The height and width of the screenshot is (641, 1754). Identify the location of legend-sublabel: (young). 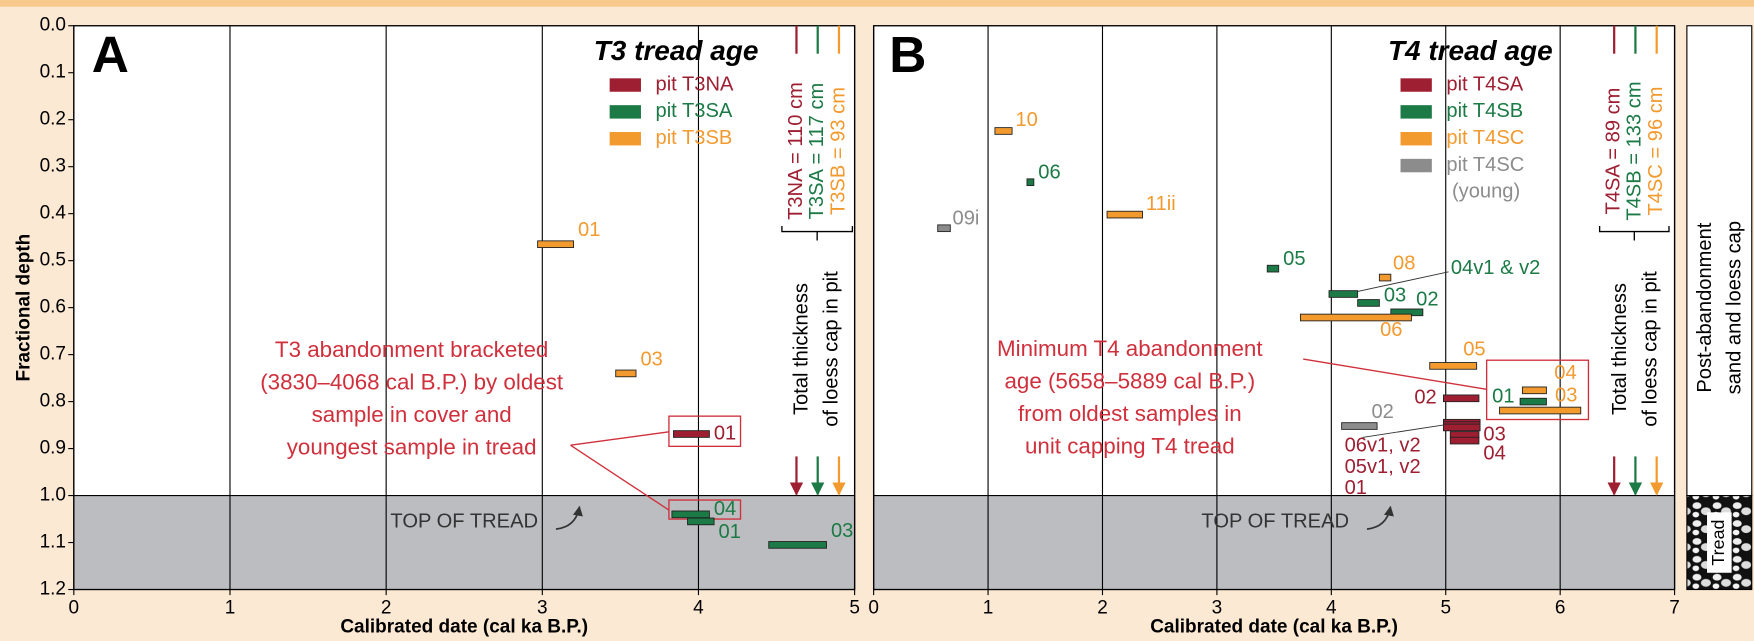
(1486, 192).